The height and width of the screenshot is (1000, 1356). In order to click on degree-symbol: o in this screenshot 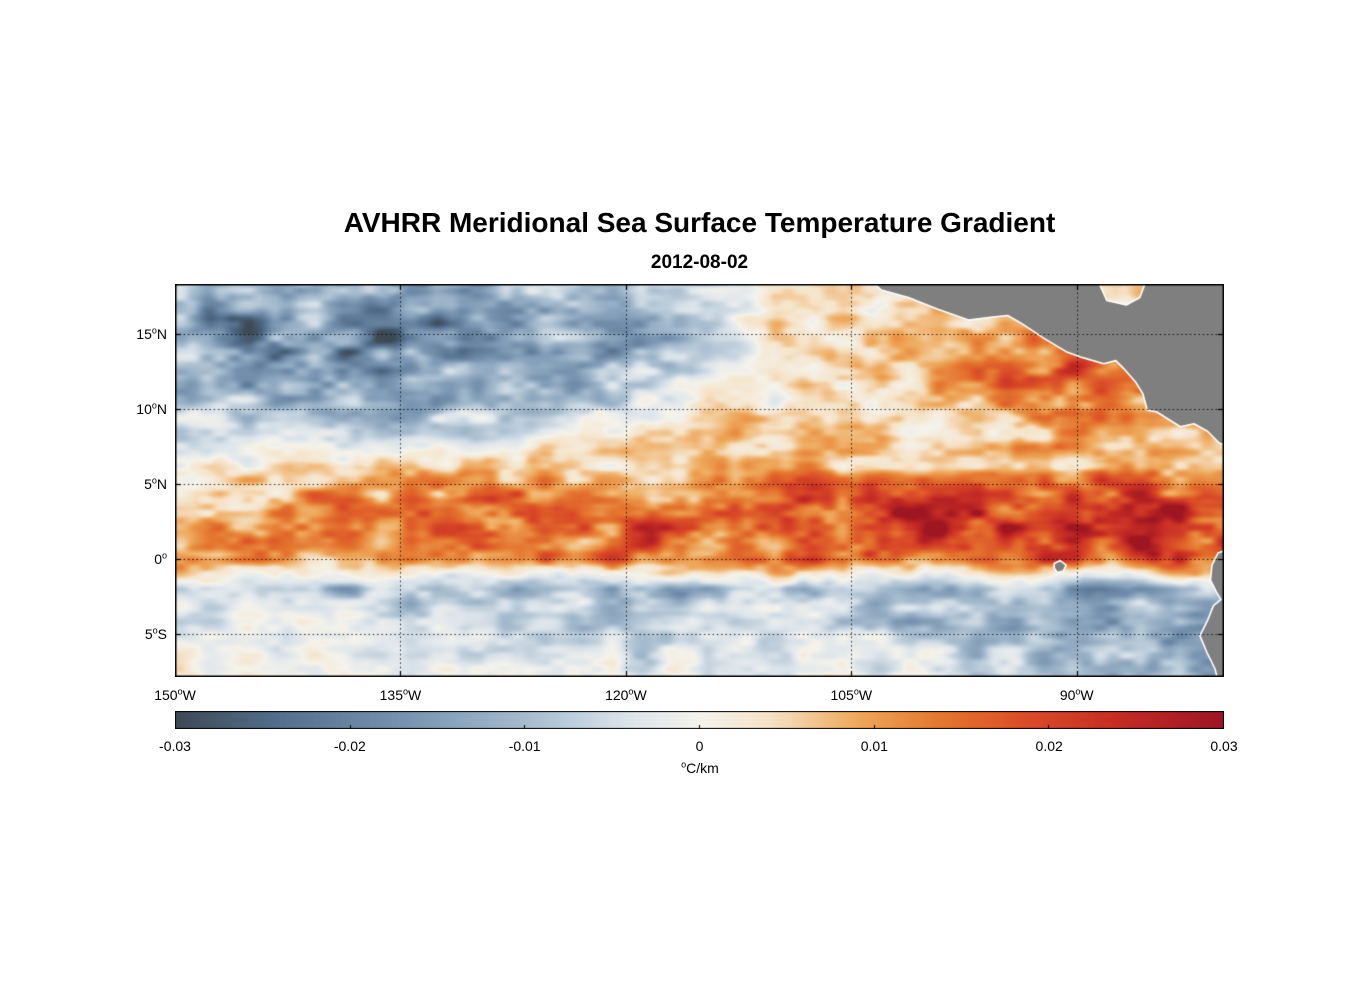, I will do `click(684, 764)`.